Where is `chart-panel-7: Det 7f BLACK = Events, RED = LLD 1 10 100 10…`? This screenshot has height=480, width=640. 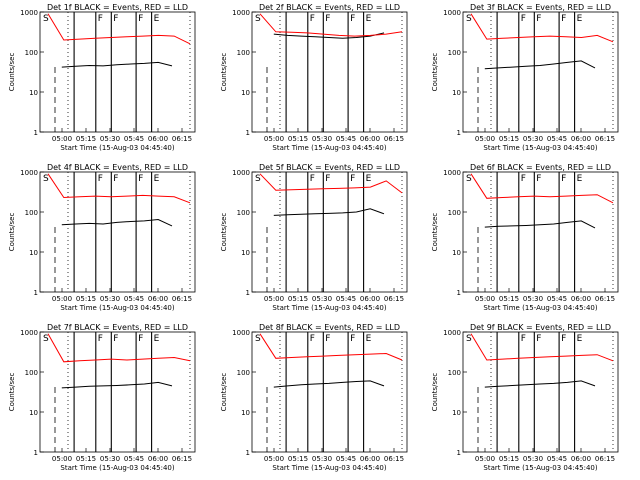 chart-panel-7: Det 7f BLACK = Events, RED = LLD 1 10 100 10… is located at coordinates (102, 397).